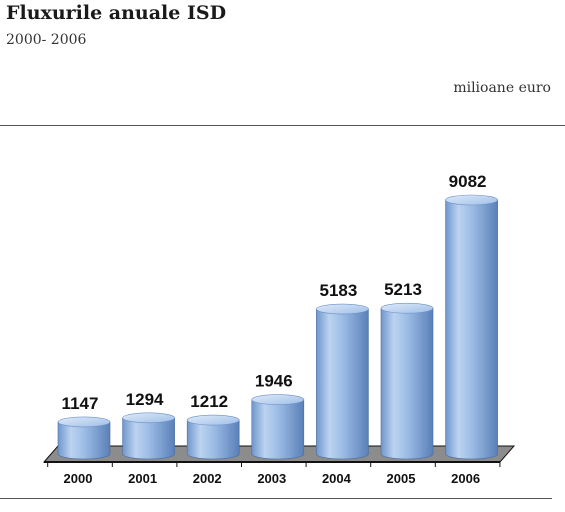 The height and width of the screenshot is (512, 565). I want to click on data-label: 9082, so click(468, 181).